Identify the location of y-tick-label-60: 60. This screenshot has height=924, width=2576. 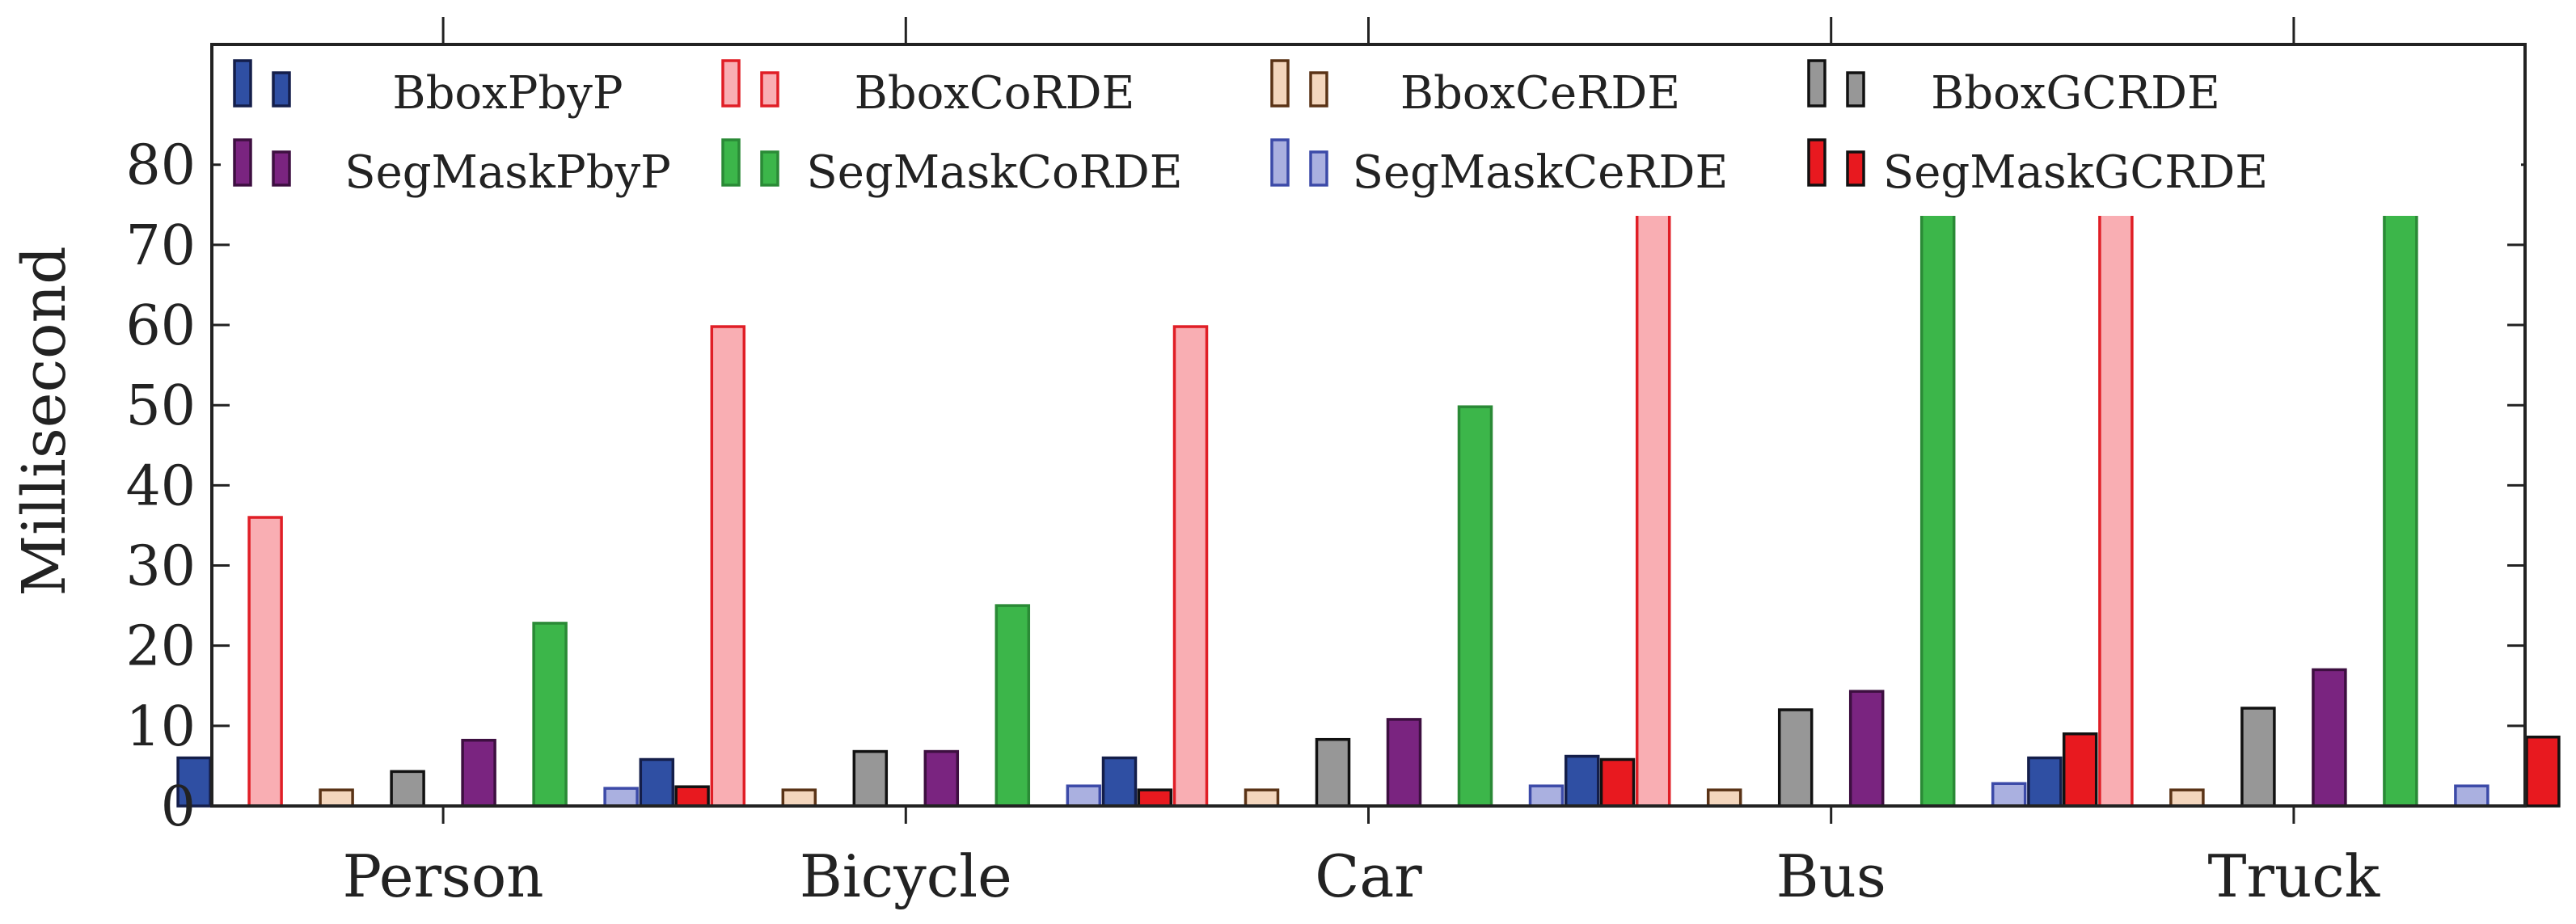
(160, 326).